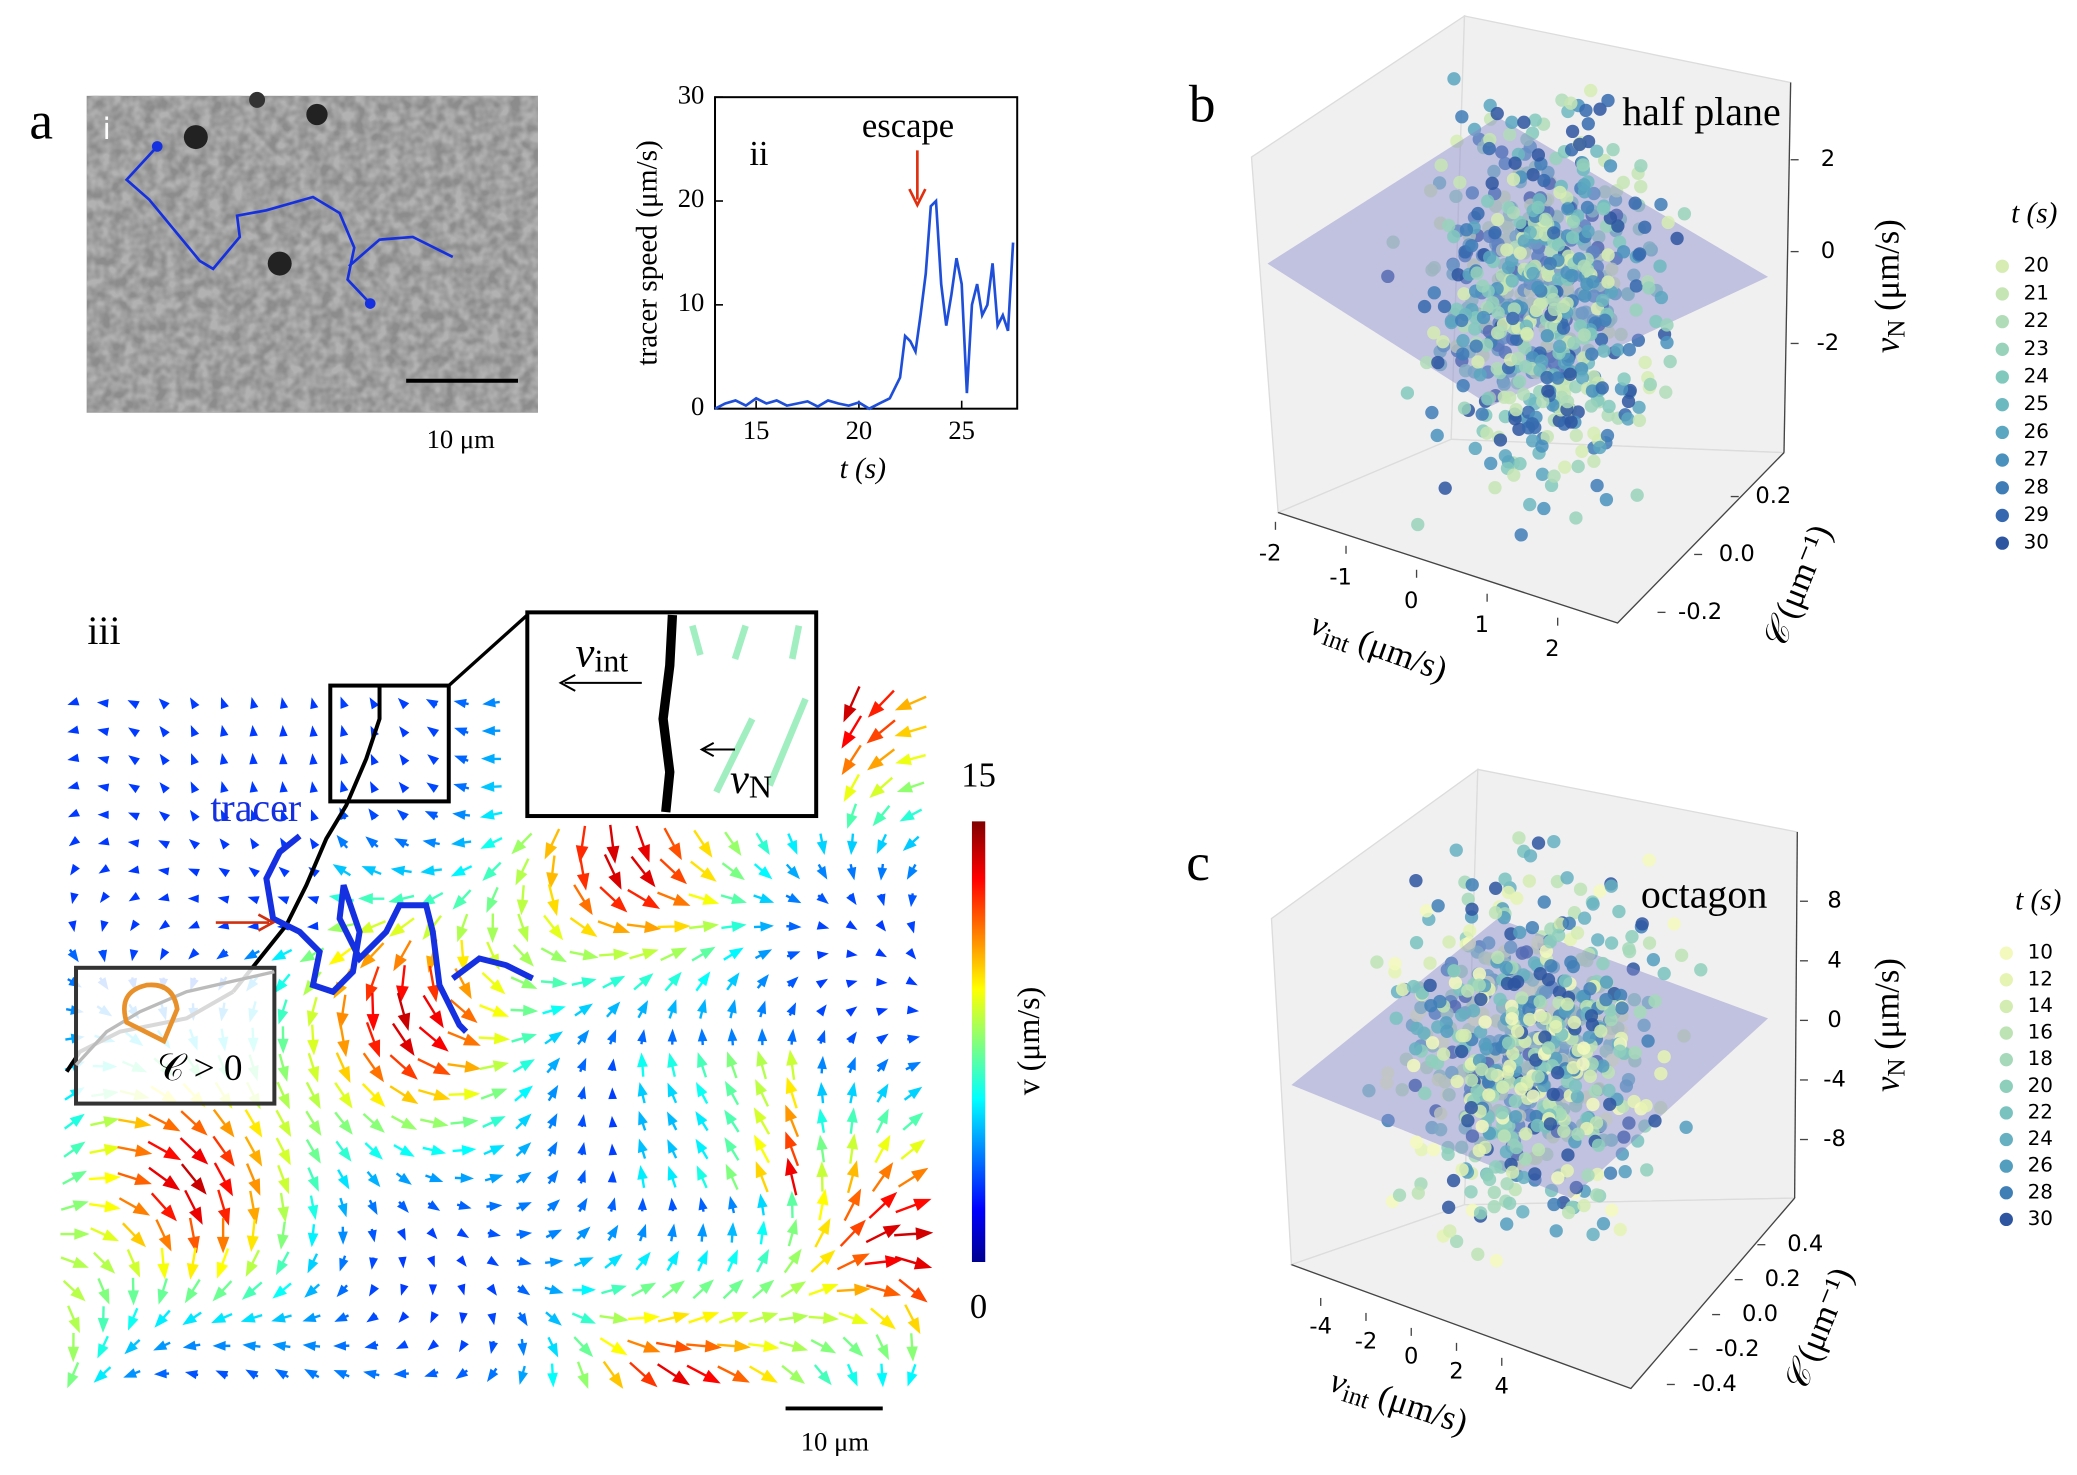 The image size is (2077, 1475). Describe the element at coordinates (195, 137) in the screenshot. I see `particle` at that location.